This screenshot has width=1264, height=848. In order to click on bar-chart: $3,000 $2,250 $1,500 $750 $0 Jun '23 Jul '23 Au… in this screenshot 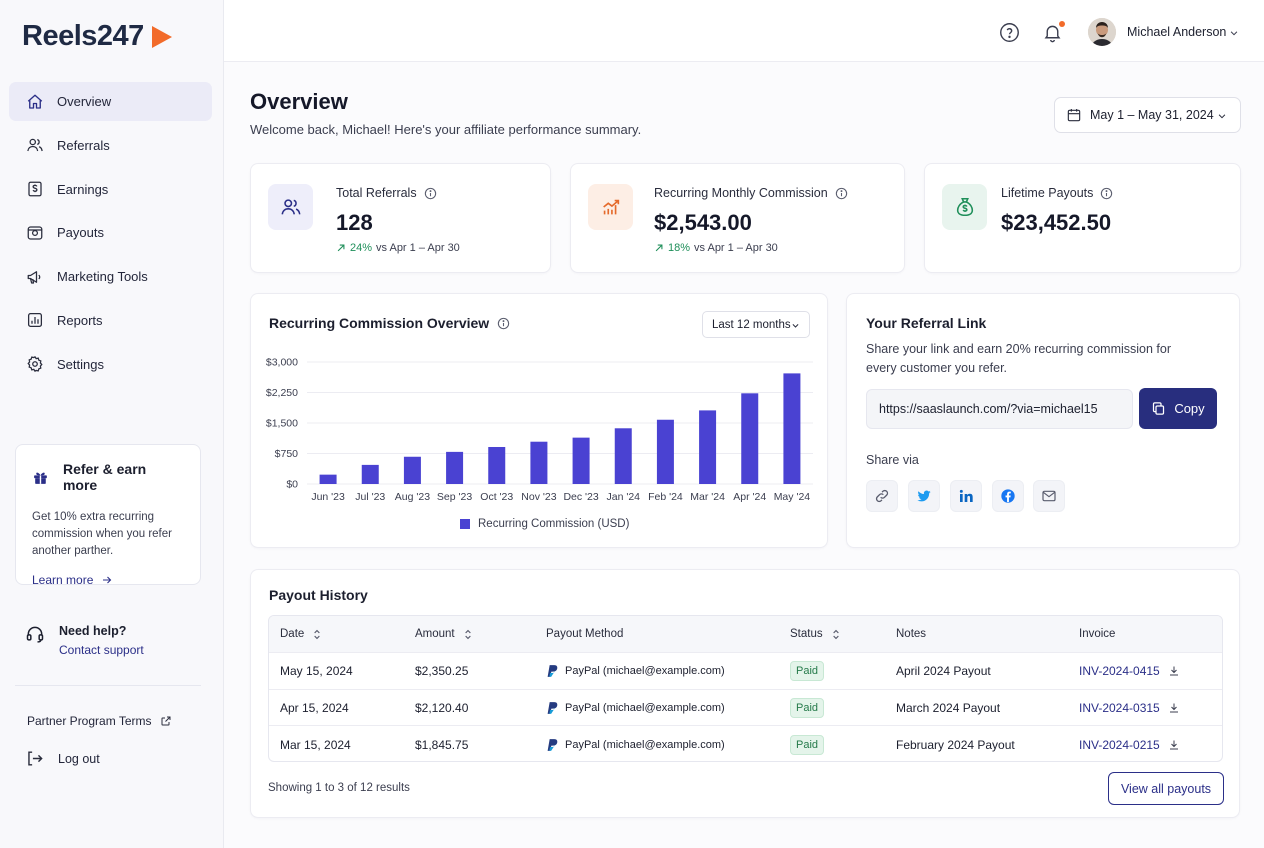, I will do `click(539, 430)`.